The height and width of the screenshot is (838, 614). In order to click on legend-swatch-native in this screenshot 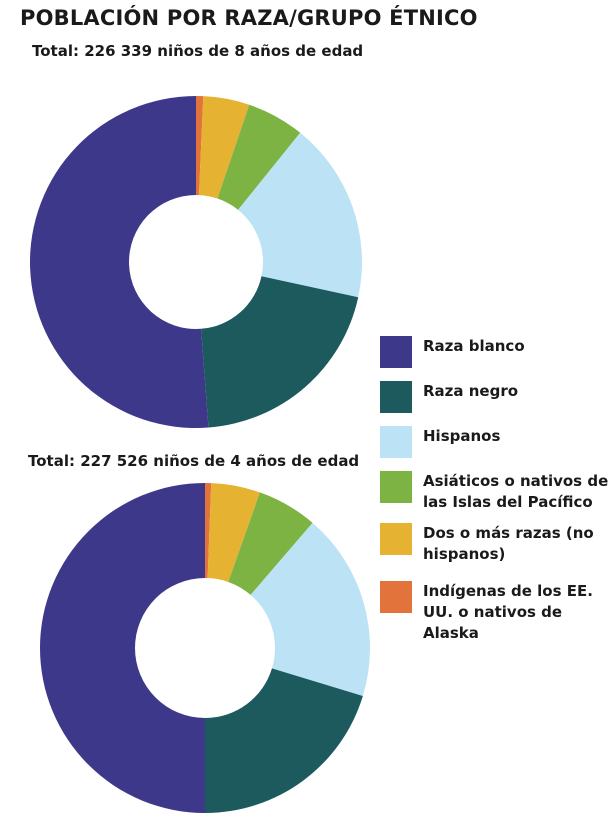, I will do `click(396, 597)`.